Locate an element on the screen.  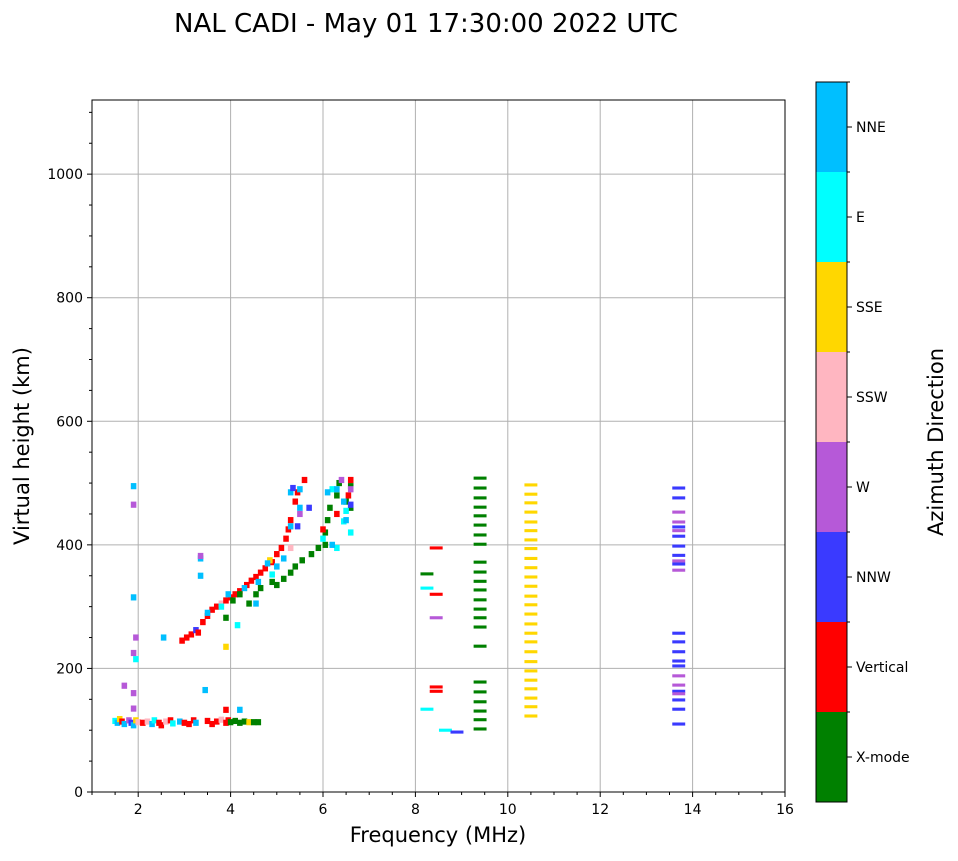
y-tick-label: 200 is located at coordinates (69, 669).